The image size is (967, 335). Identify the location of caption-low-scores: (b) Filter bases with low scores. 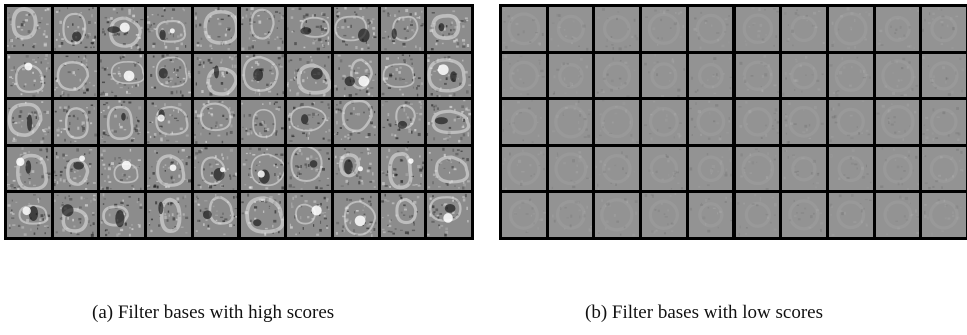
(704, 312).